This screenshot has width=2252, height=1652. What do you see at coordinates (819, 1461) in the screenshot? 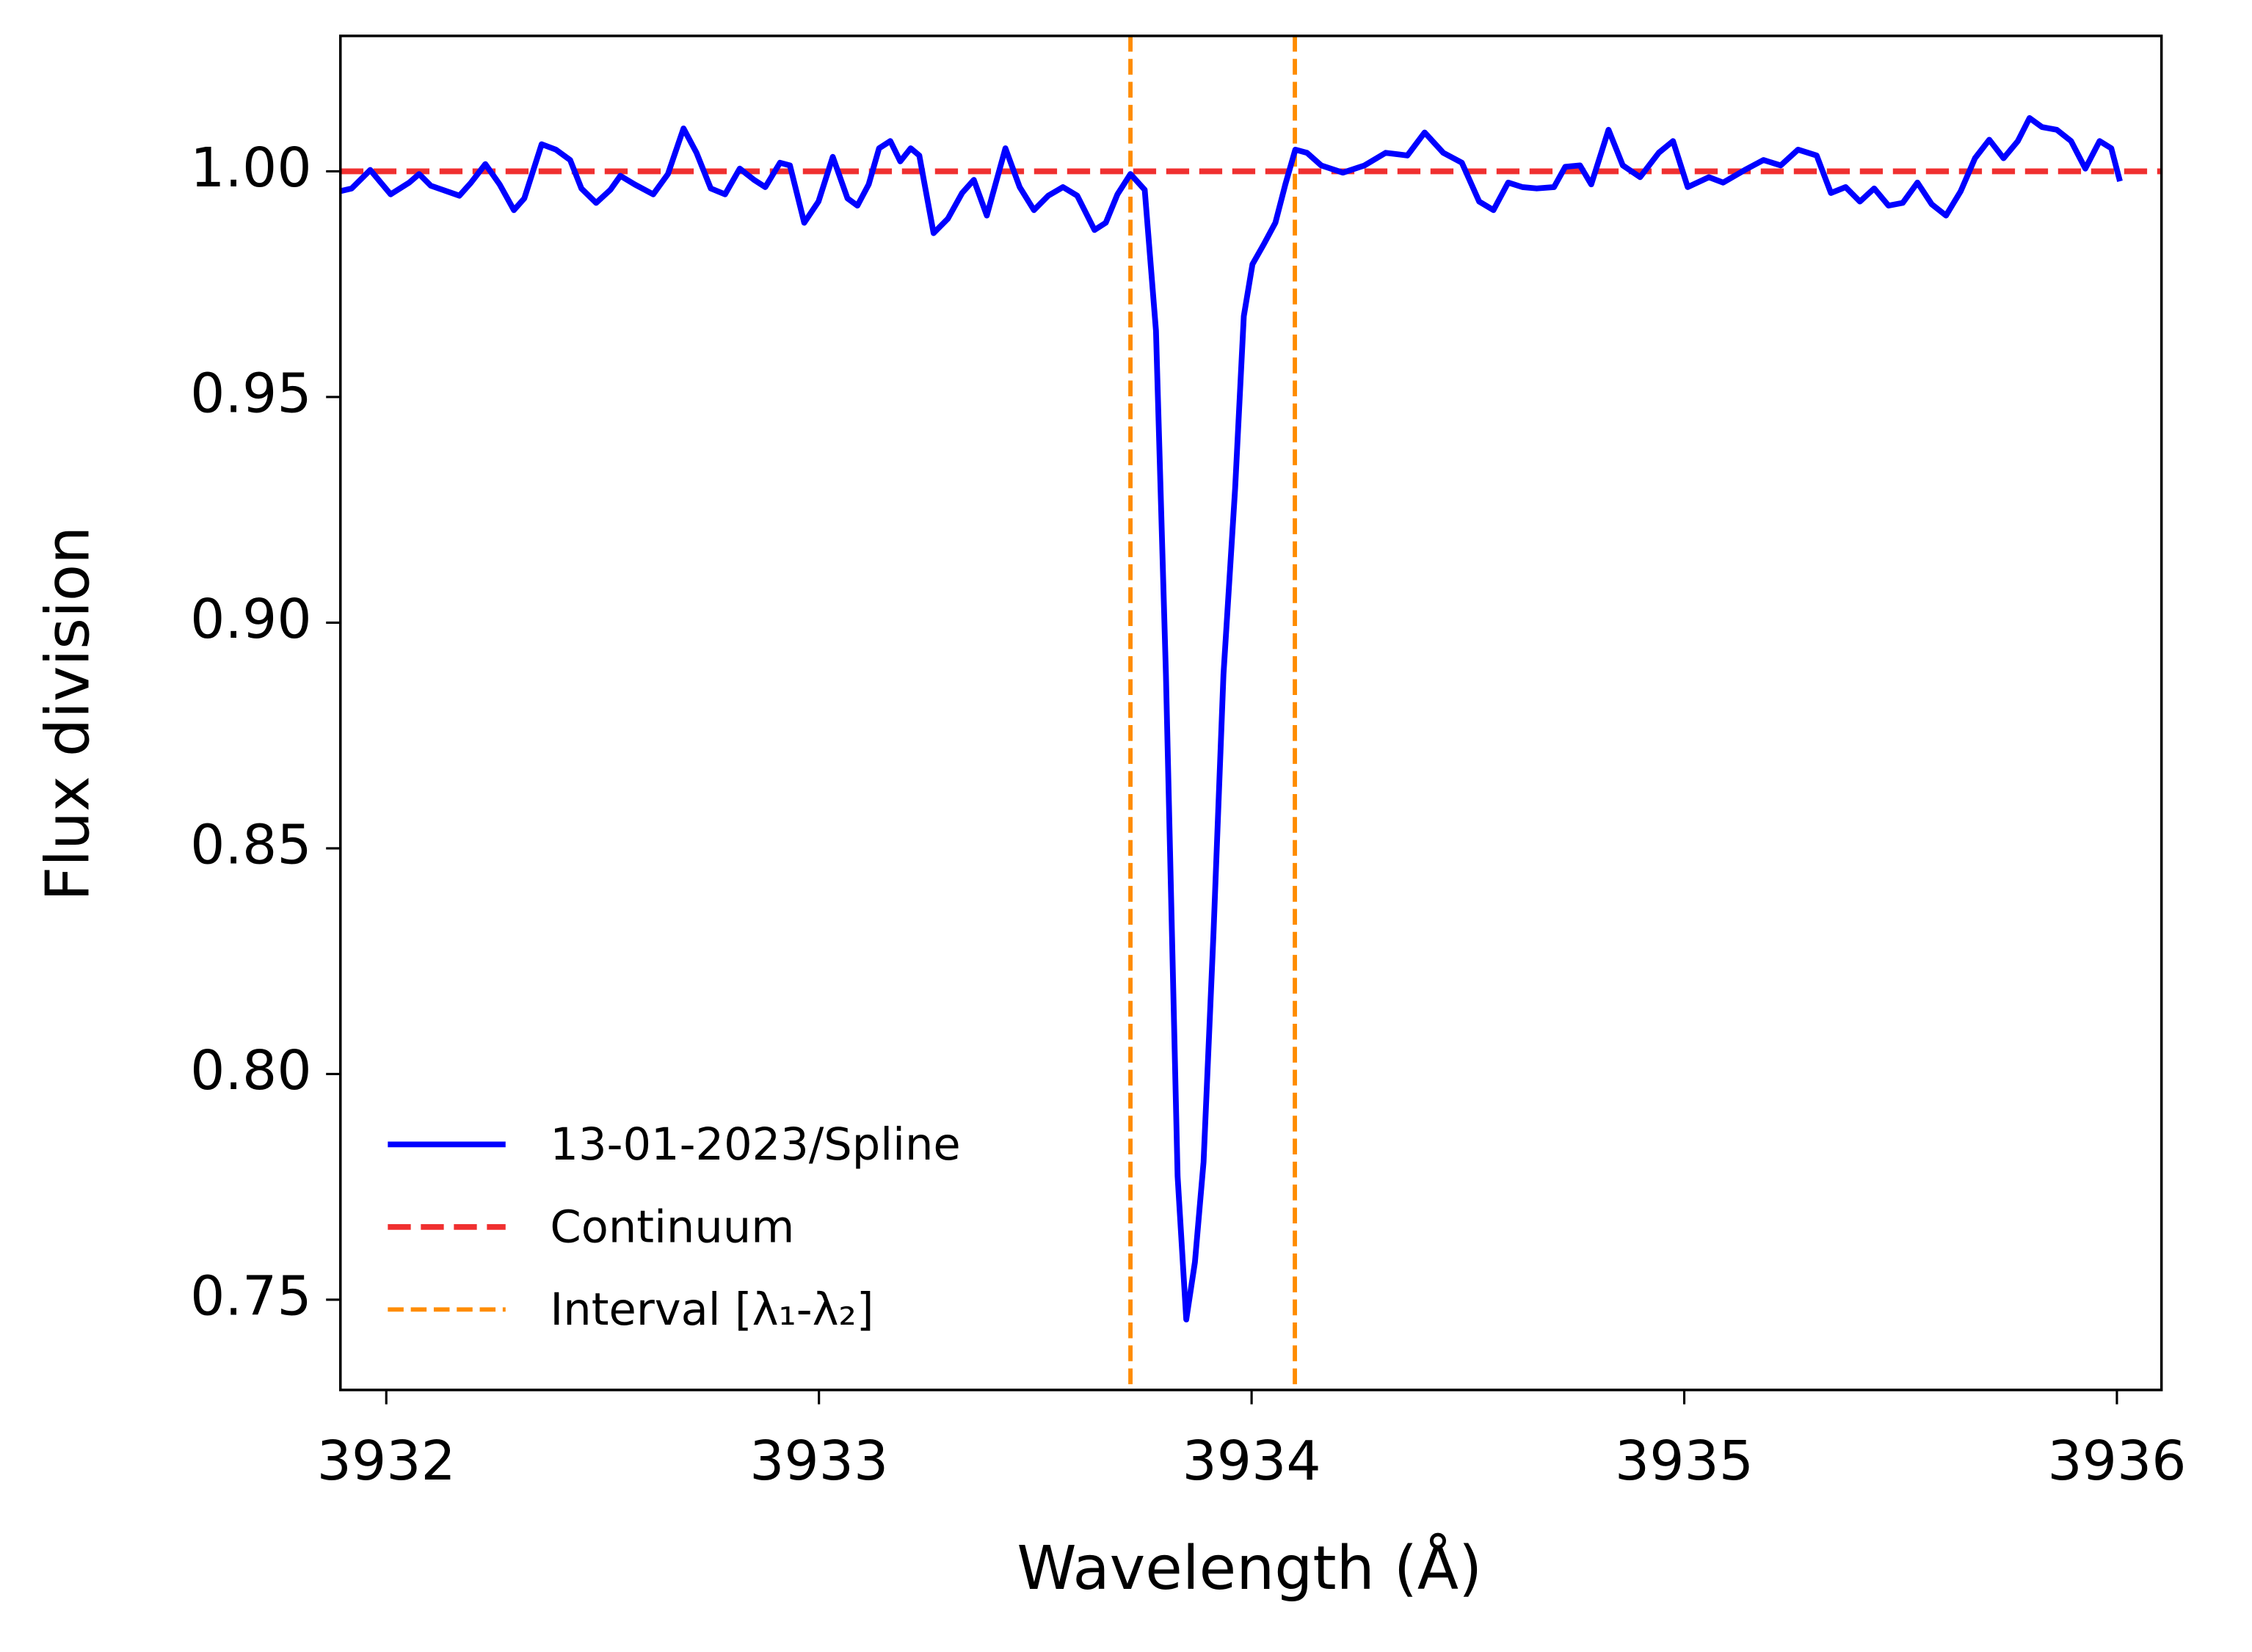
I see `x-tick-label: 3933` at bounding box center [819, 1461].